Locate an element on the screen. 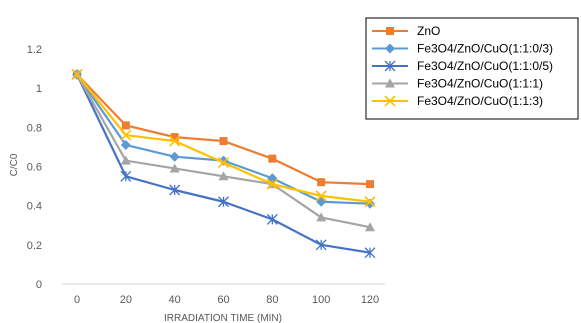 This screenshot has width=581, height=323. legend-label: Fe3O4/ZnO/CuO(1:1:1) is located at coordinates (480, 84).